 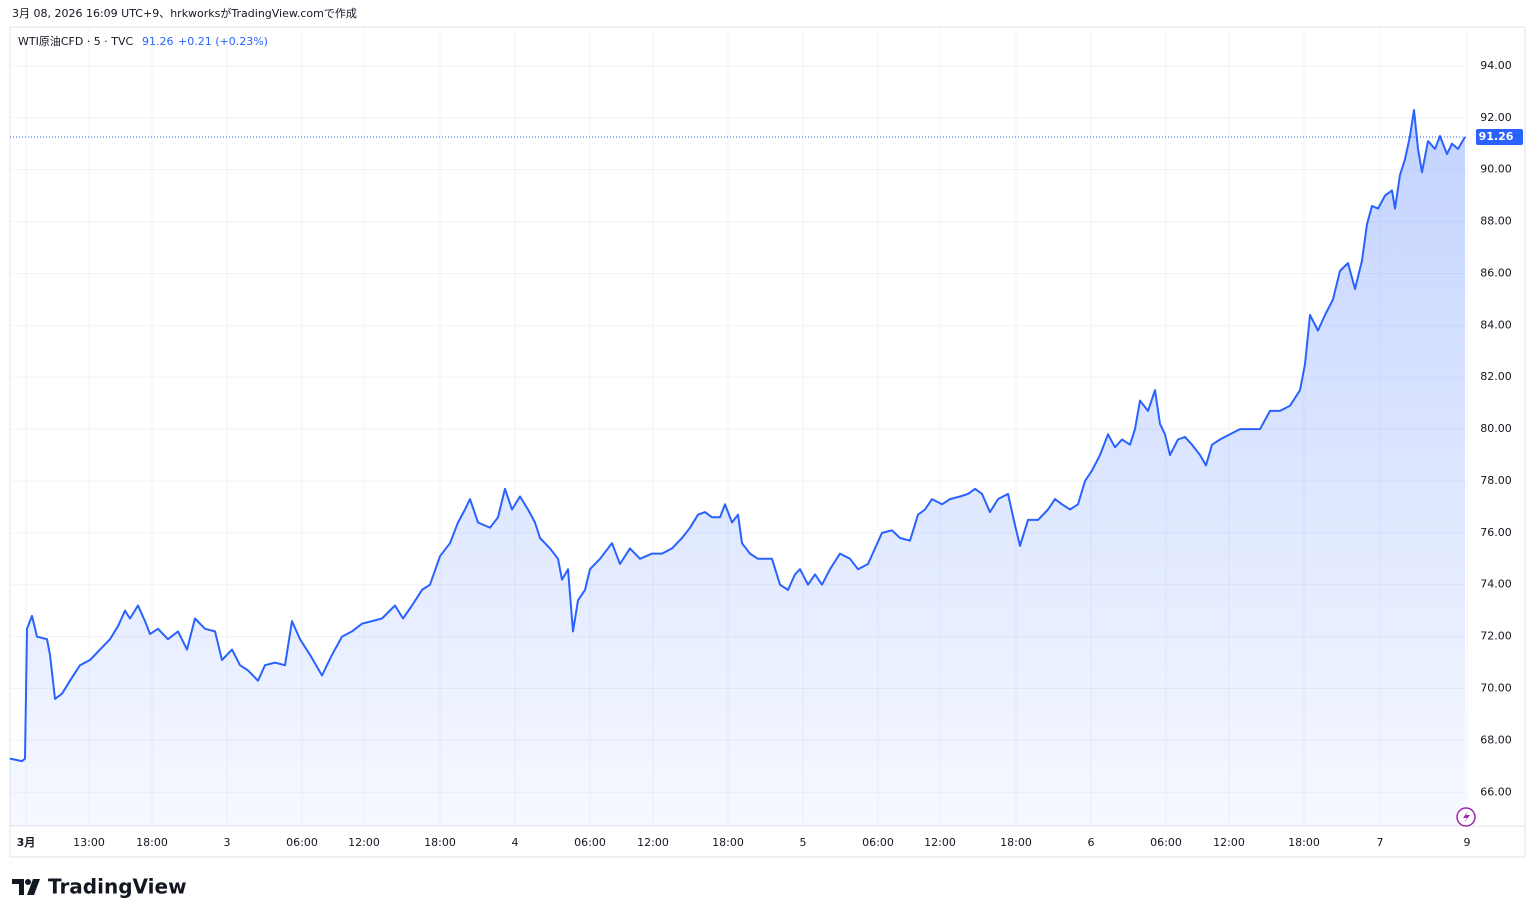 What do you see at coordinates (1496, 117) in the screenshot?
I see `y-tick-label: 92.00` at bounding box center [1496, 117].